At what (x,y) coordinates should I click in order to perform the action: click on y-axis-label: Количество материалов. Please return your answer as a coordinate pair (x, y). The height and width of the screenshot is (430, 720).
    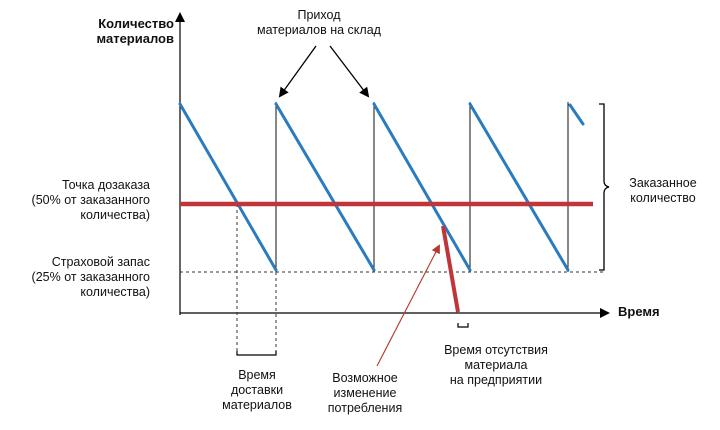
    Looking at the image, I should click on (135, 31).